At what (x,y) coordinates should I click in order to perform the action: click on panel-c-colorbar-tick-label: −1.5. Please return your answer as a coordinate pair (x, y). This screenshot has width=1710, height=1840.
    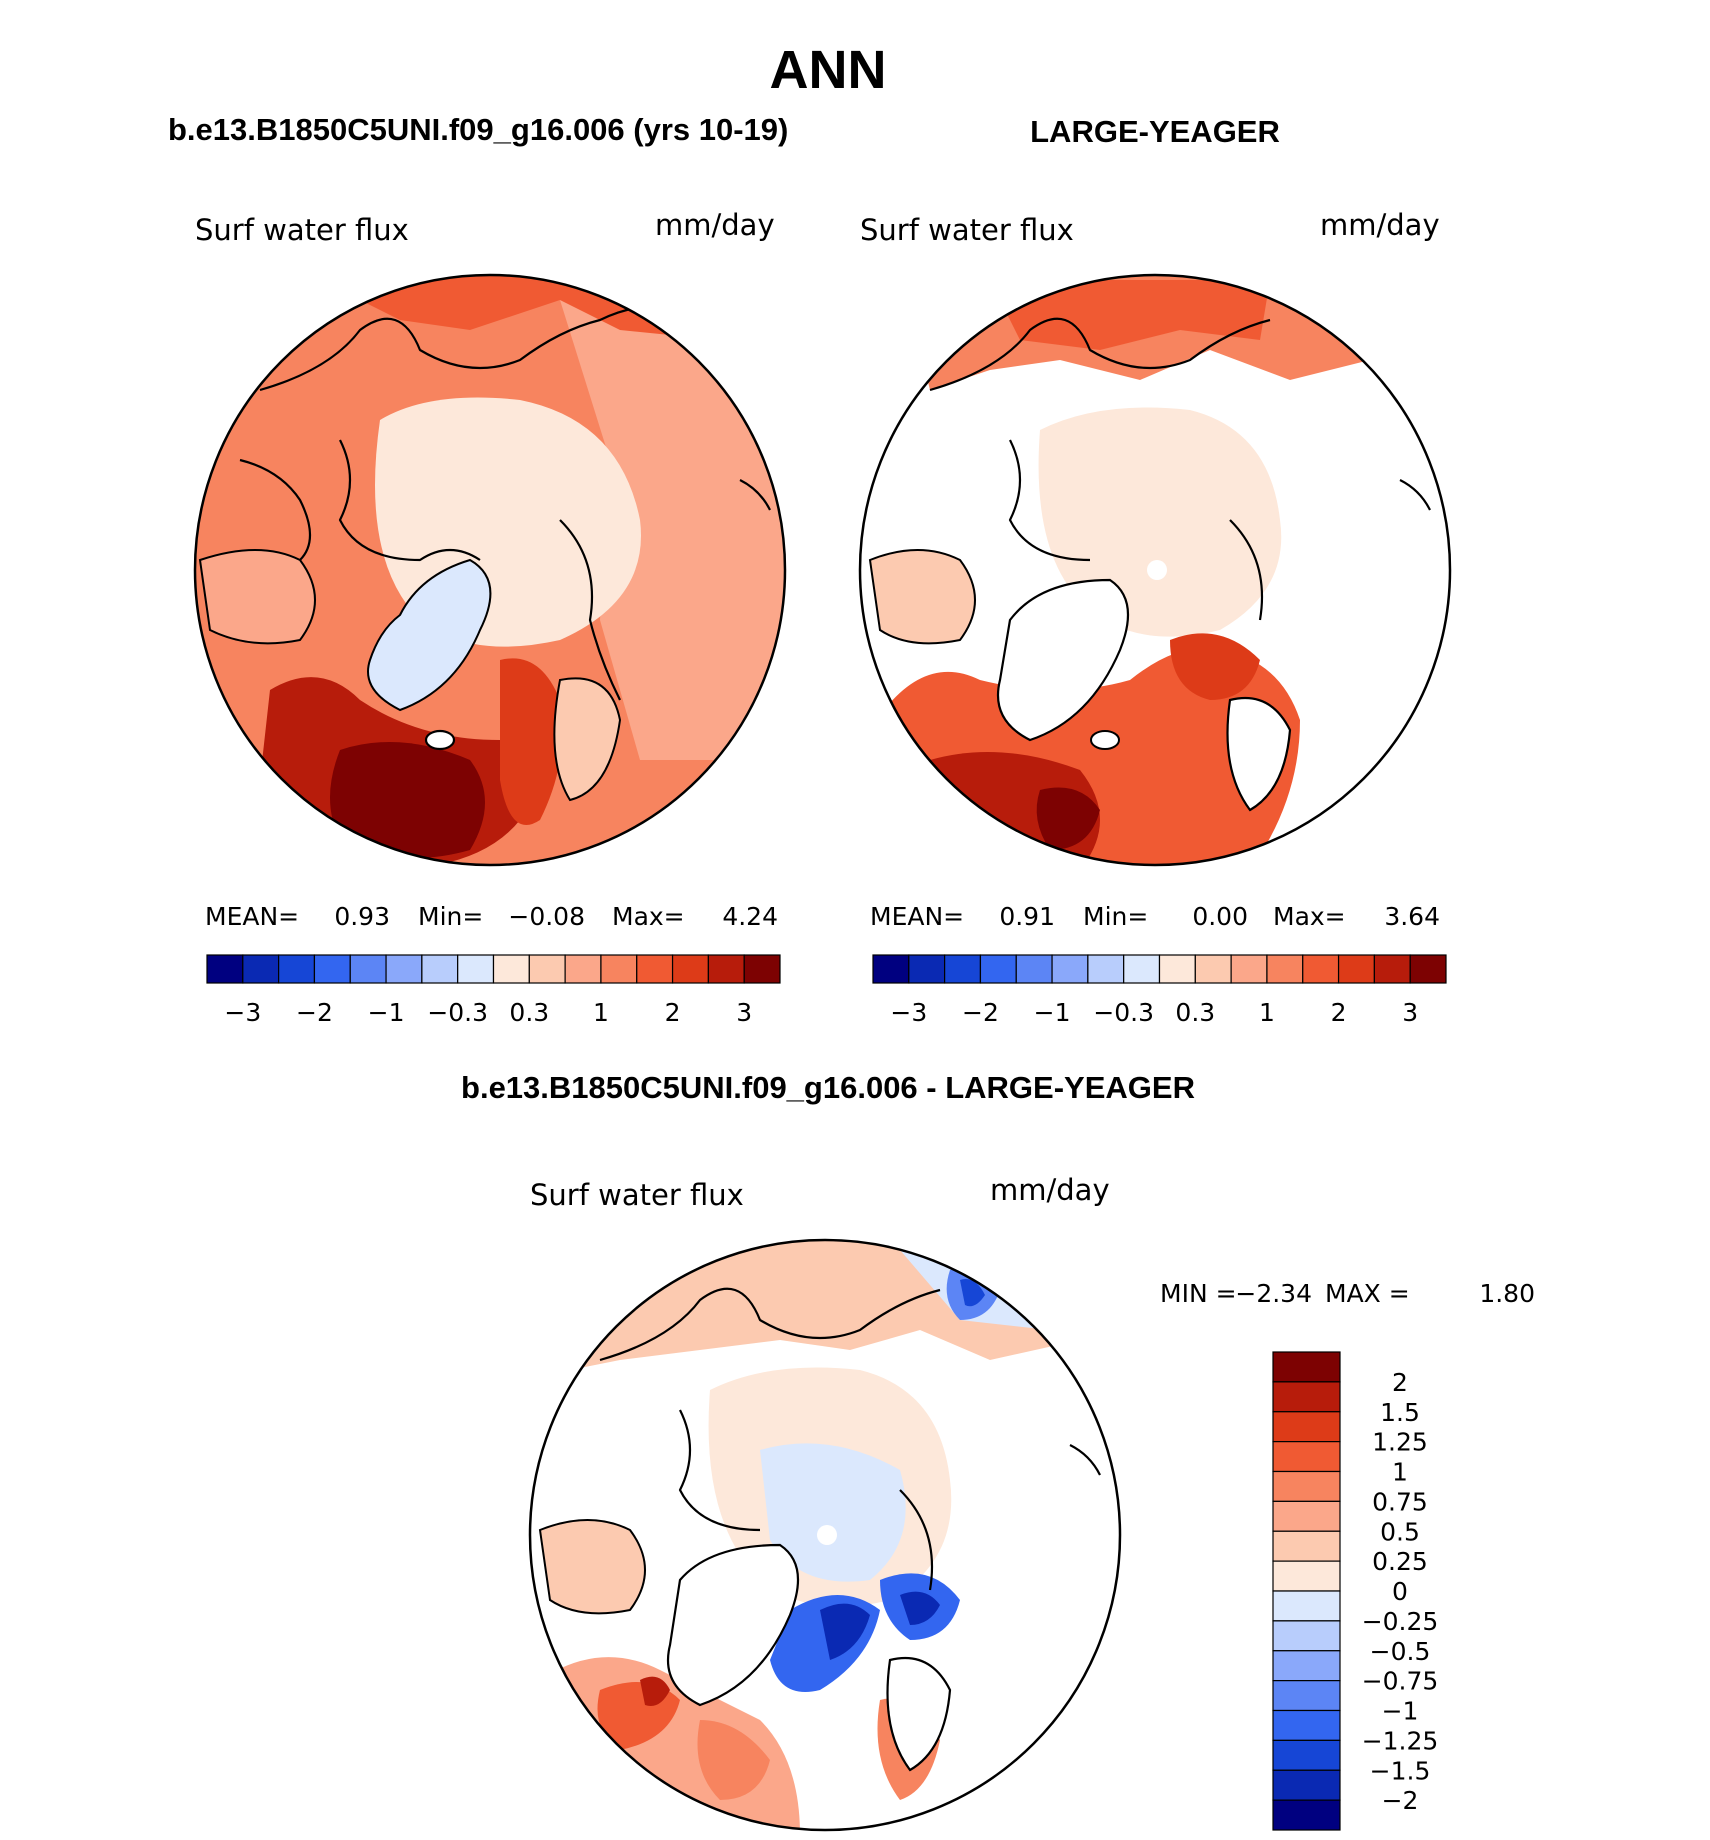
    Looking at the image, I should click on (1400, 1770).